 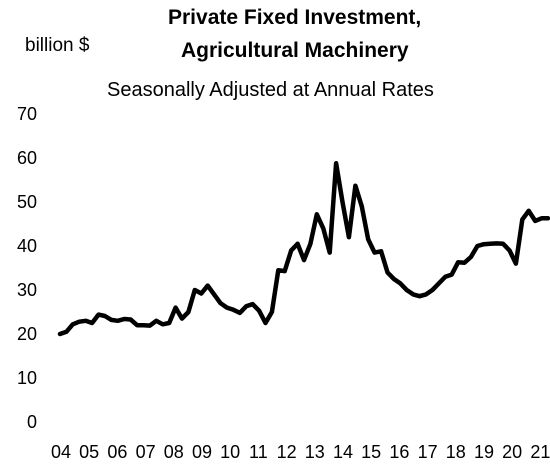 What do you see at coordinates (117, 452) in the screenshot?
I see `x-tick-label: 06` at bounding box center [117, 452].